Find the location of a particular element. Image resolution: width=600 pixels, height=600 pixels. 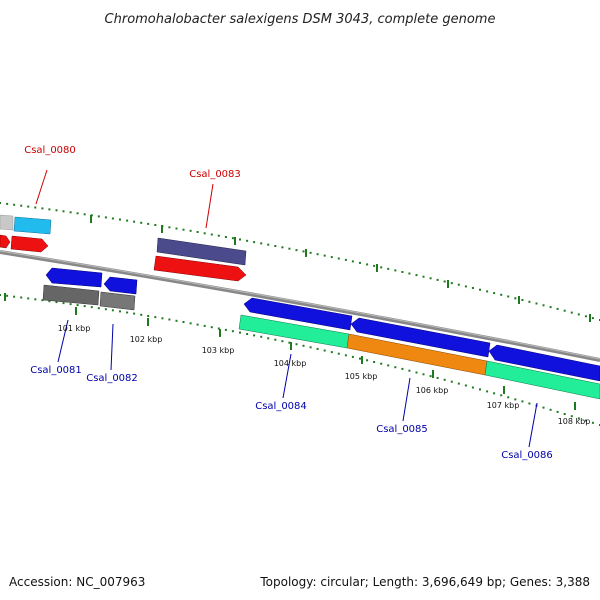

gene-feature-red-middle is located at coordinates (200, 268).